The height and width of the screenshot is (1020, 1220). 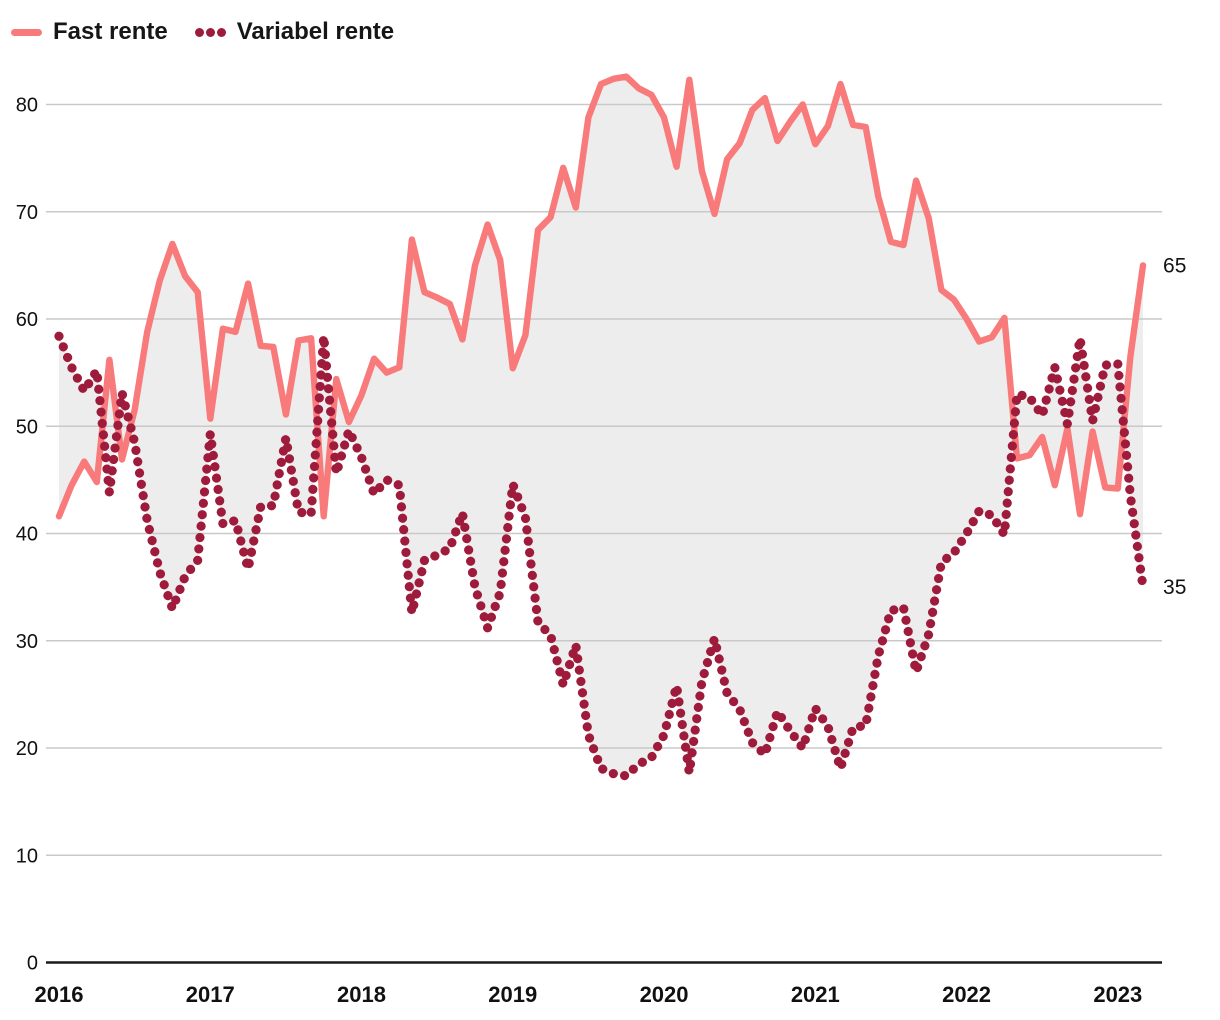 What do you see at coordinates (815, 994) in the screenshot?
I see `x-tick-label: 2021` at bounding box center [815, 994].